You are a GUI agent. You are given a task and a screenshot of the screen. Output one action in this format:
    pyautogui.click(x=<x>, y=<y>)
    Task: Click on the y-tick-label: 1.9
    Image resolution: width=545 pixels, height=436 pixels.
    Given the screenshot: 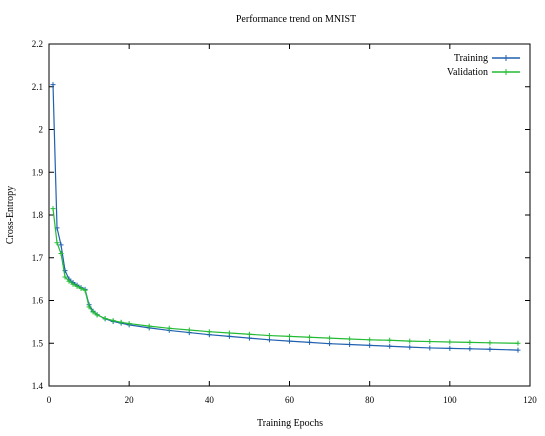 What is the action you would take?
    pyautogui.click(x=38, y=172)
    